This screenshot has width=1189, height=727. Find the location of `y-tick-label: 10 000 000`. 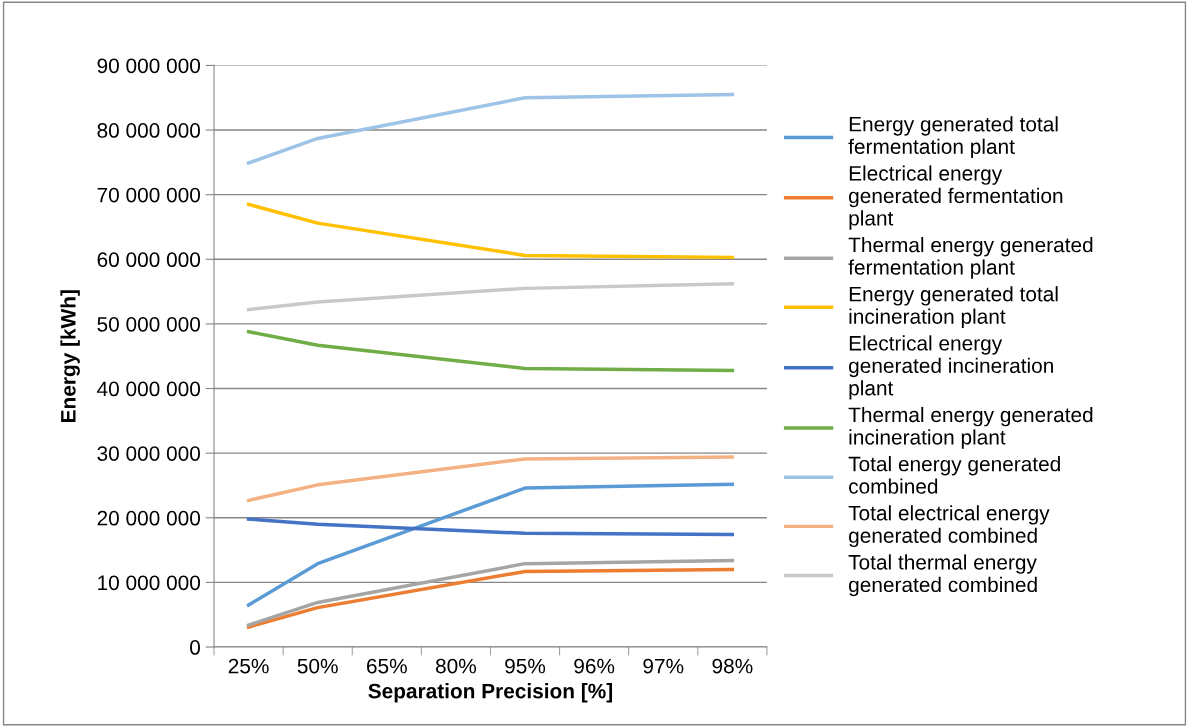

y-tick-label: 10 000 000 is located at coordinates (149, 583).